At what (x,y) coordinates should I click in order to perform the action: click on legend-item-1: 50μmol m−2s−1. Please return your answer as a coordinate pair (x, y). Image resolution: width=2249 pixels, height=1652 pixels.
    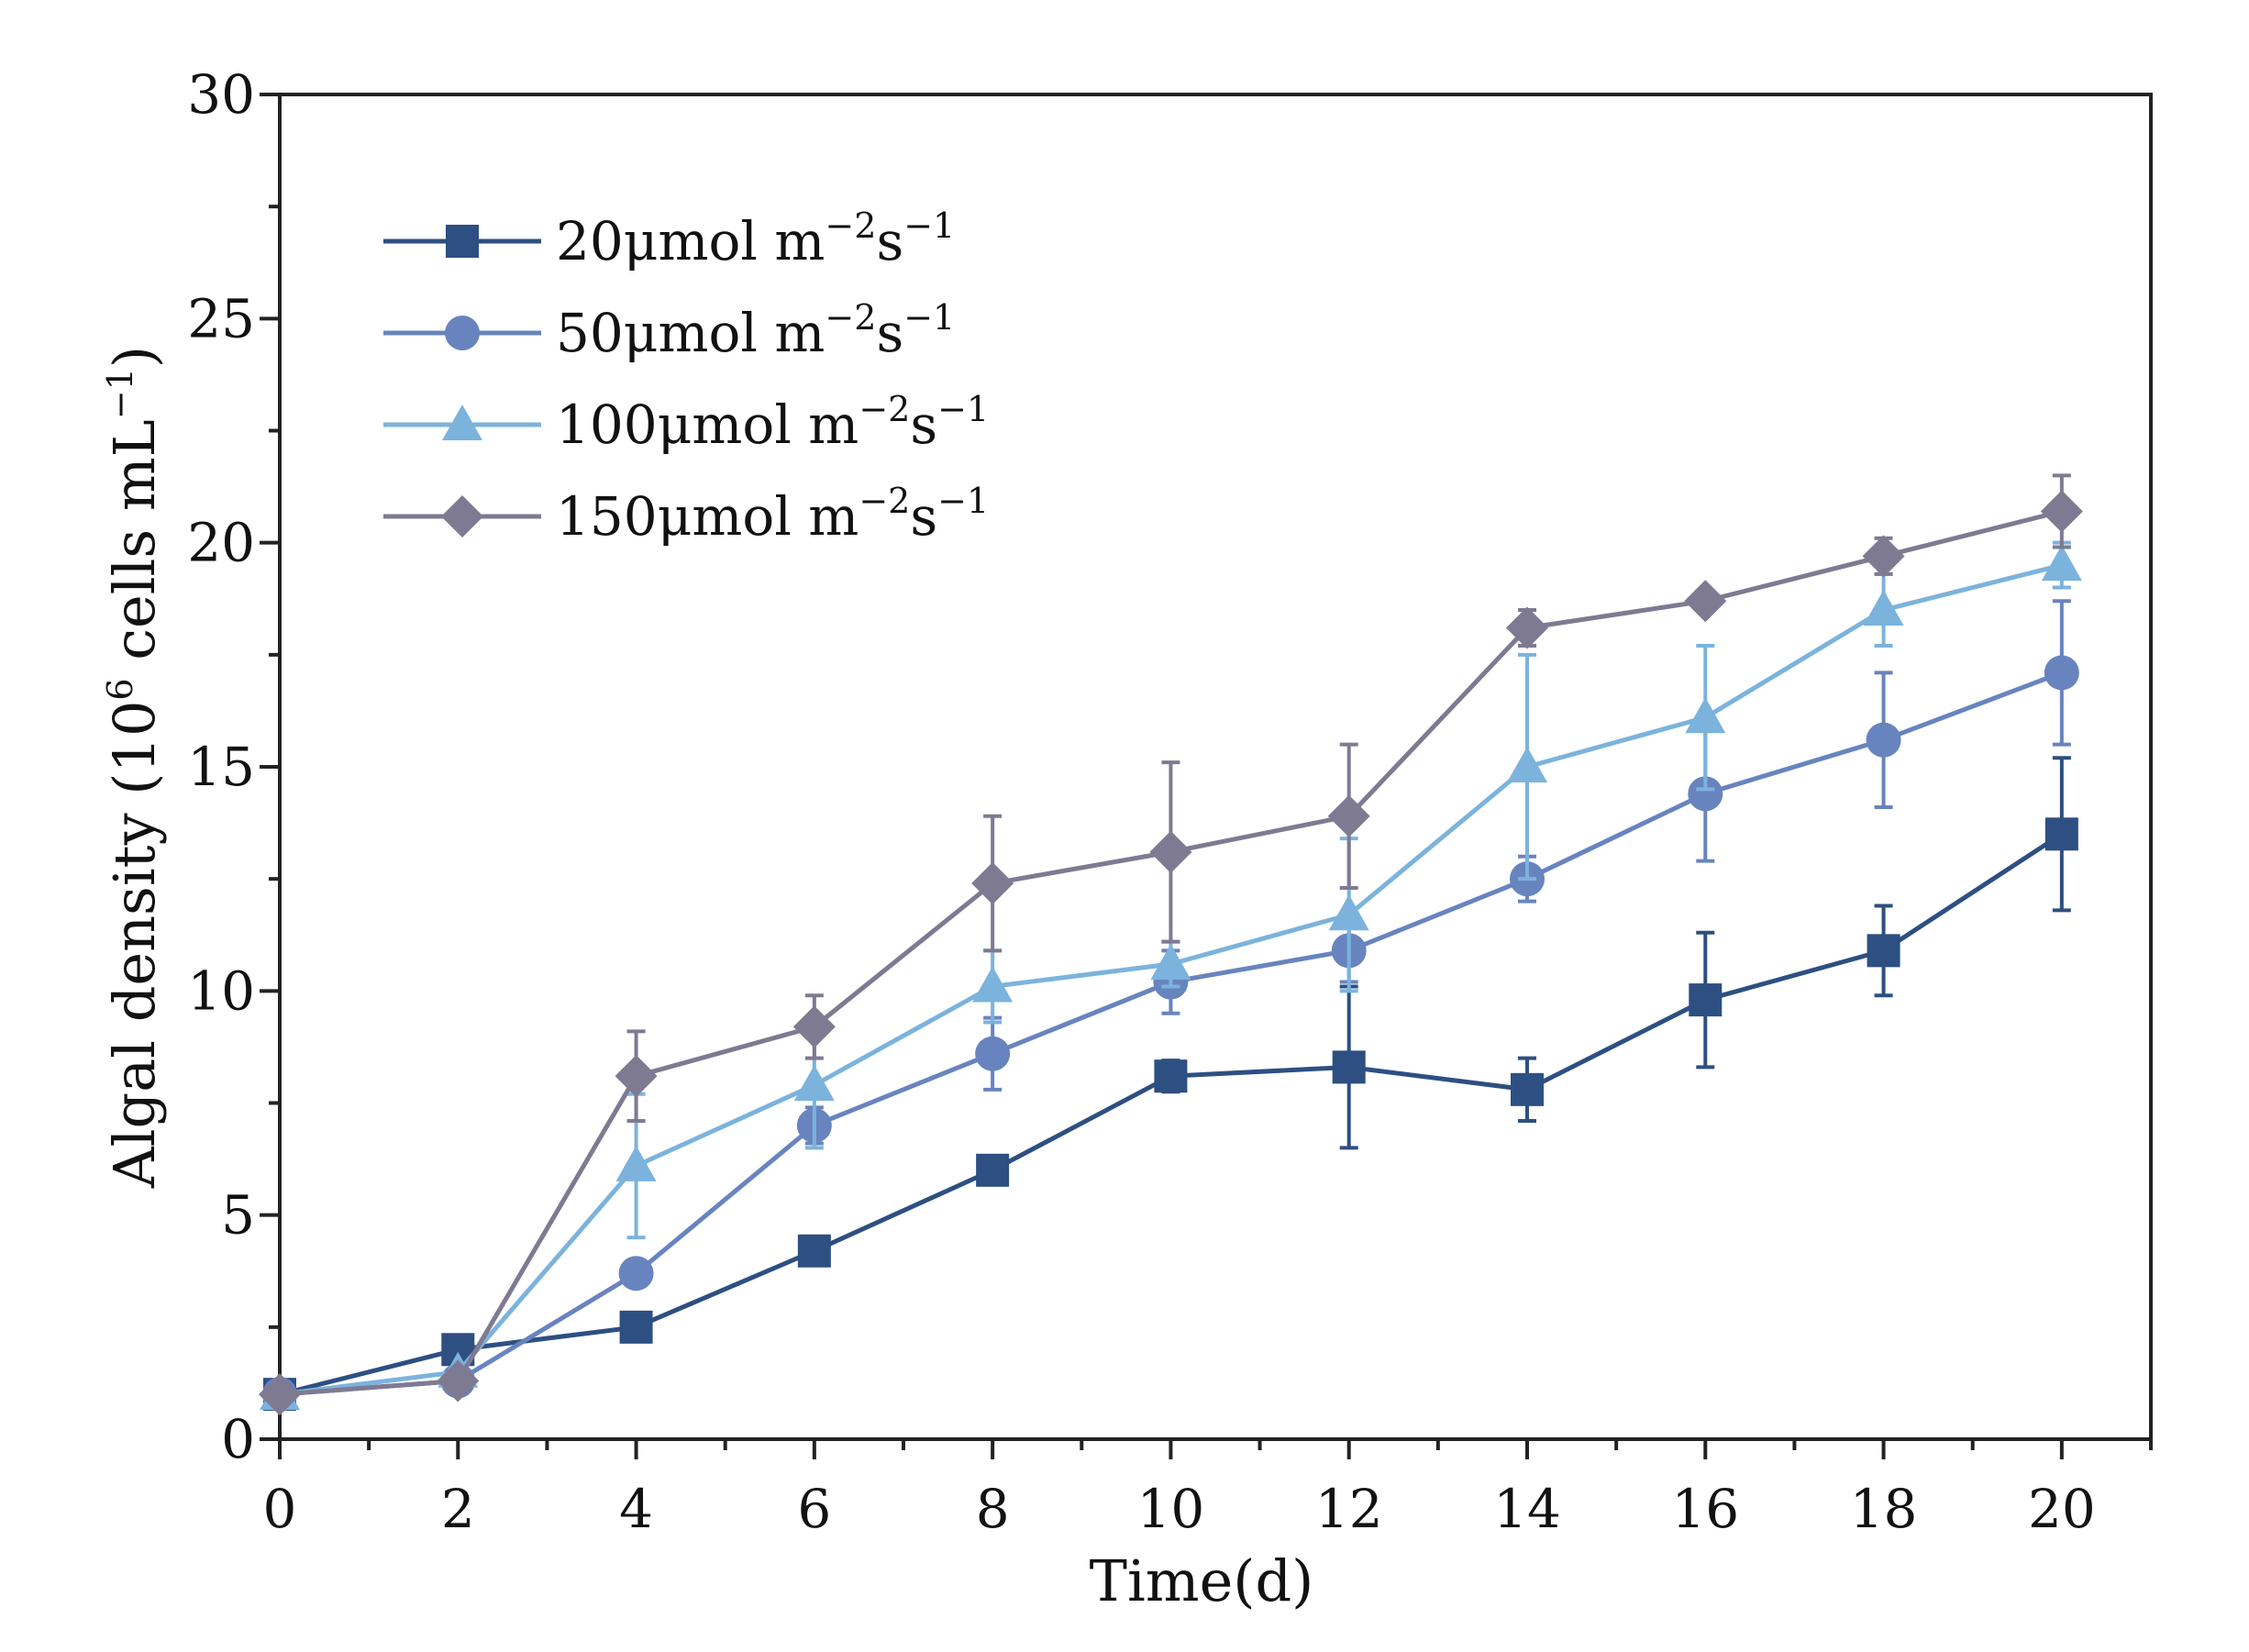
    Looking at the image, I should click on (669, 330).